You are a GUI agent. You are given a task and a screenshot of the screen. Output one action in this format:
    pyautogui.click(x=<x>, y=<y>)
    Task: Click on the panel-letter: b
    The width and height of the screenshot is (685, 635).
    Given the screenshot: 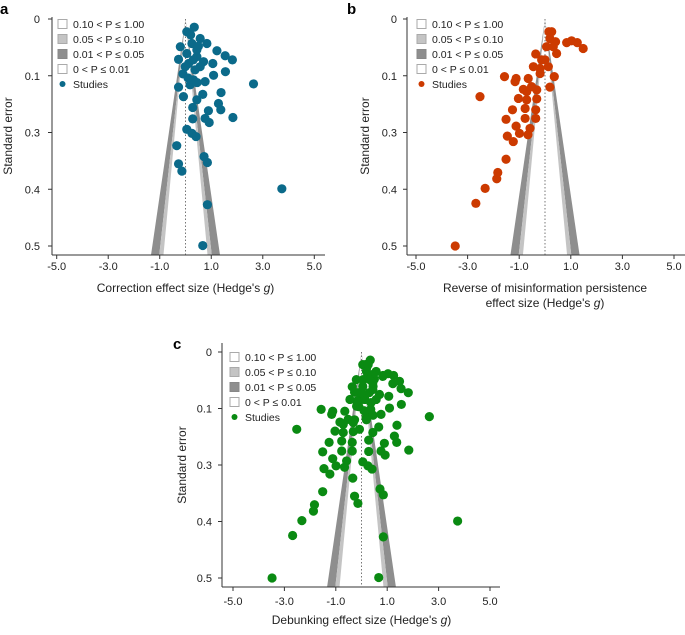 What is the action you would take?
    pyautogui.click(x=351, y=9)
    